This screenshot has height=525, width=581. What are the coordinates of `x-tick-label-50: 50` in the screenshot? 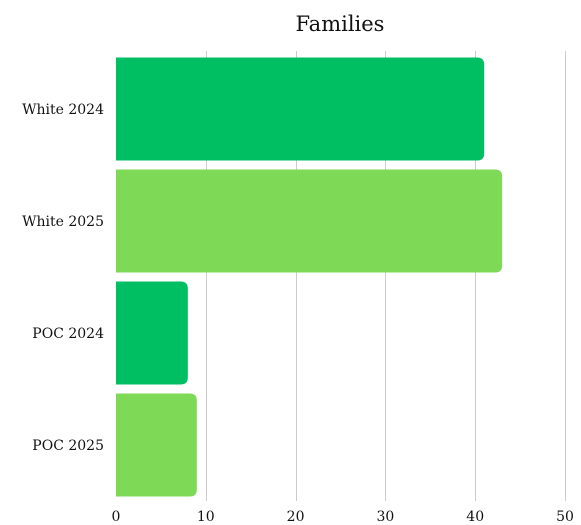 It's located at (565, 517).